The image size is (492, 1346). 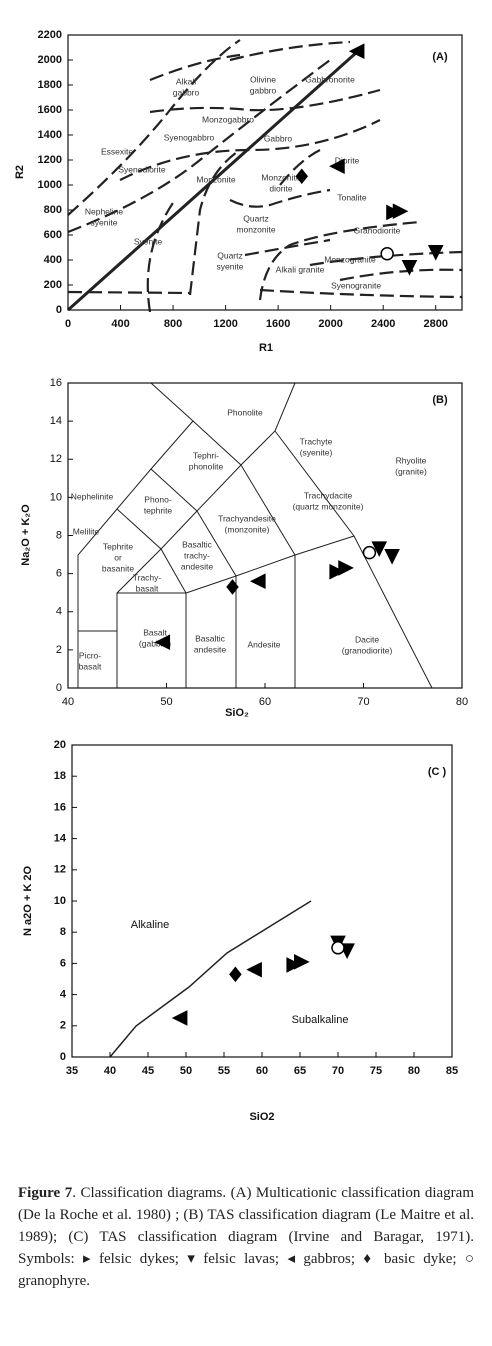 I want to click on field-label: (gabbro), so click(x=155, y=643).